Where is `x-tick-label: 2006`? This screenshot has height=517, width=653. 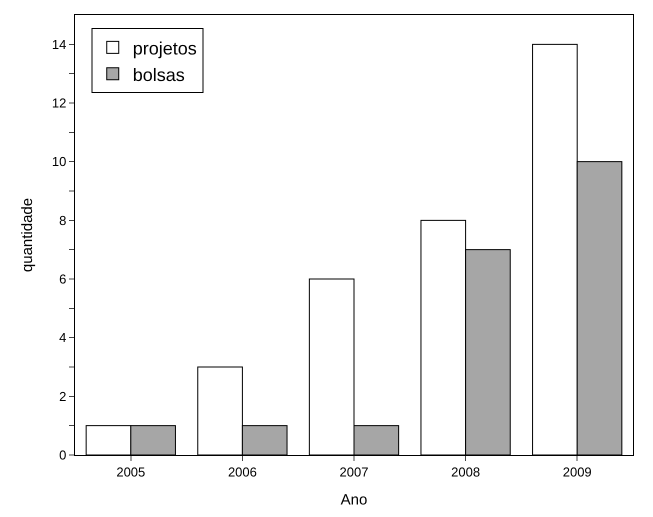 x-tick-label: 2006 is located at coordinates (242, 472).